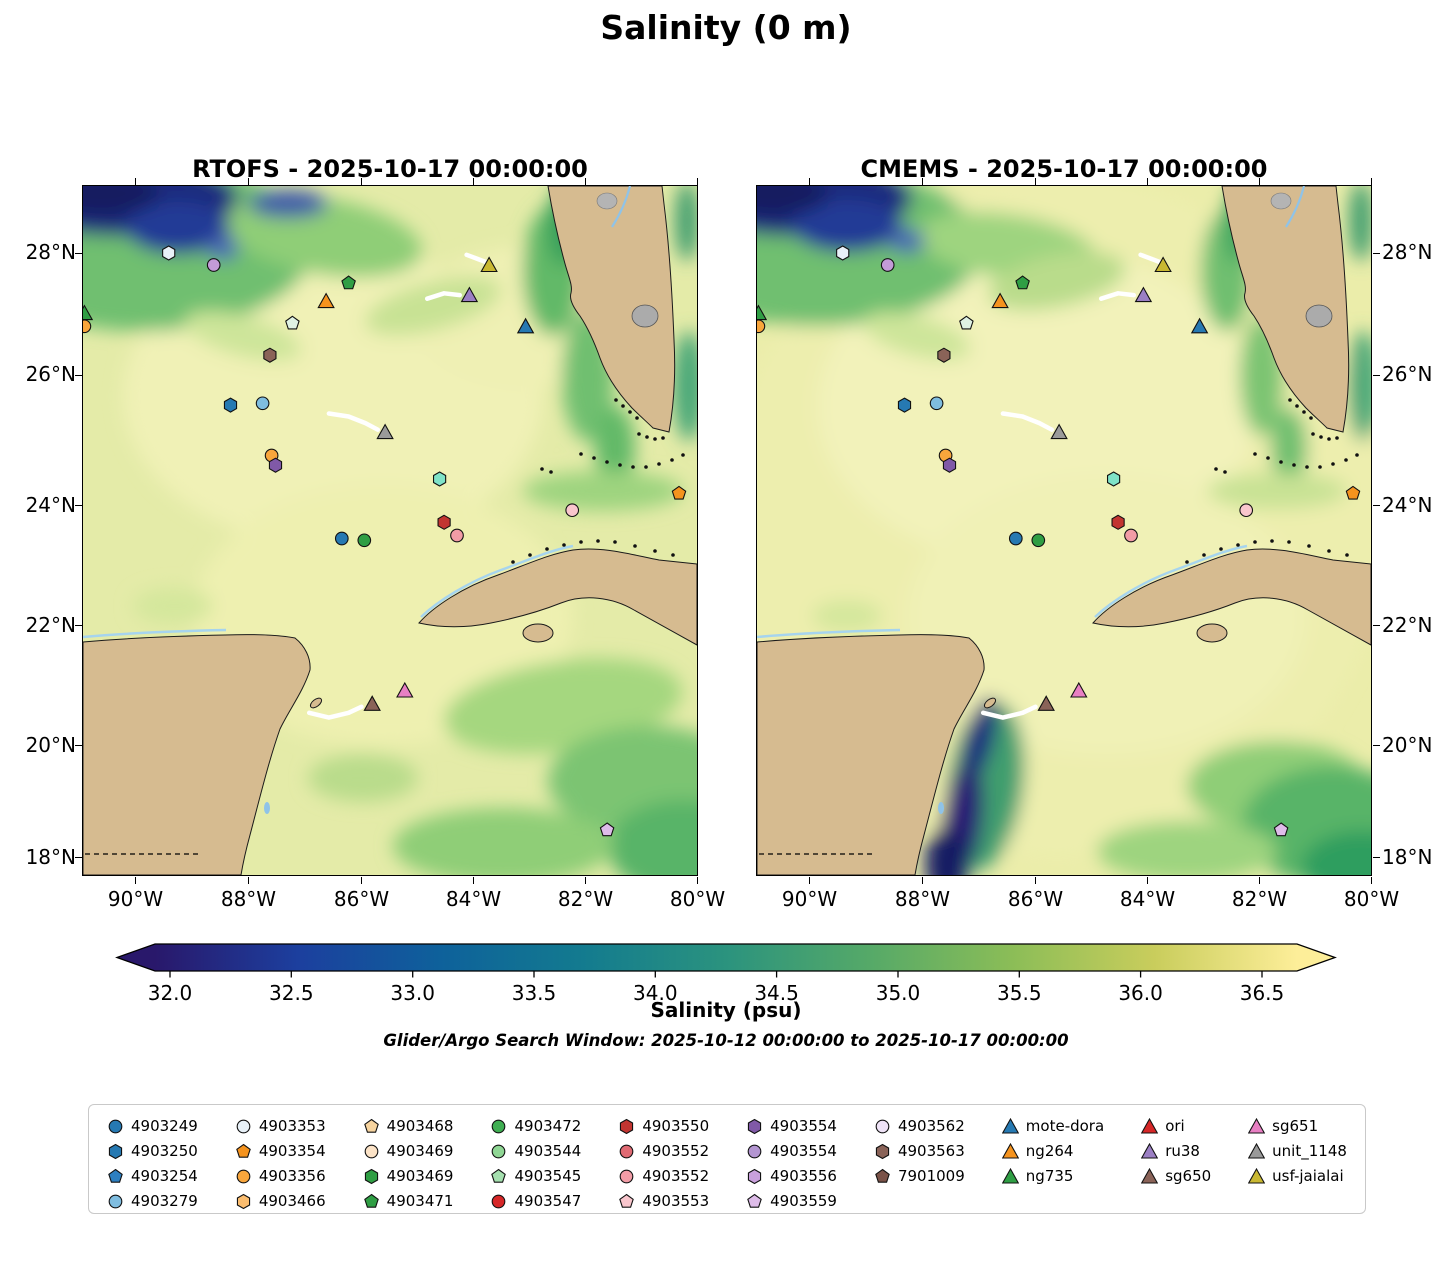 This screenshot has height=1264, width=1452. What do you see at coordinates (676, 1126) in the screenshot?
I see `legend-label: 4903550` at bounding box center [676, 1126].